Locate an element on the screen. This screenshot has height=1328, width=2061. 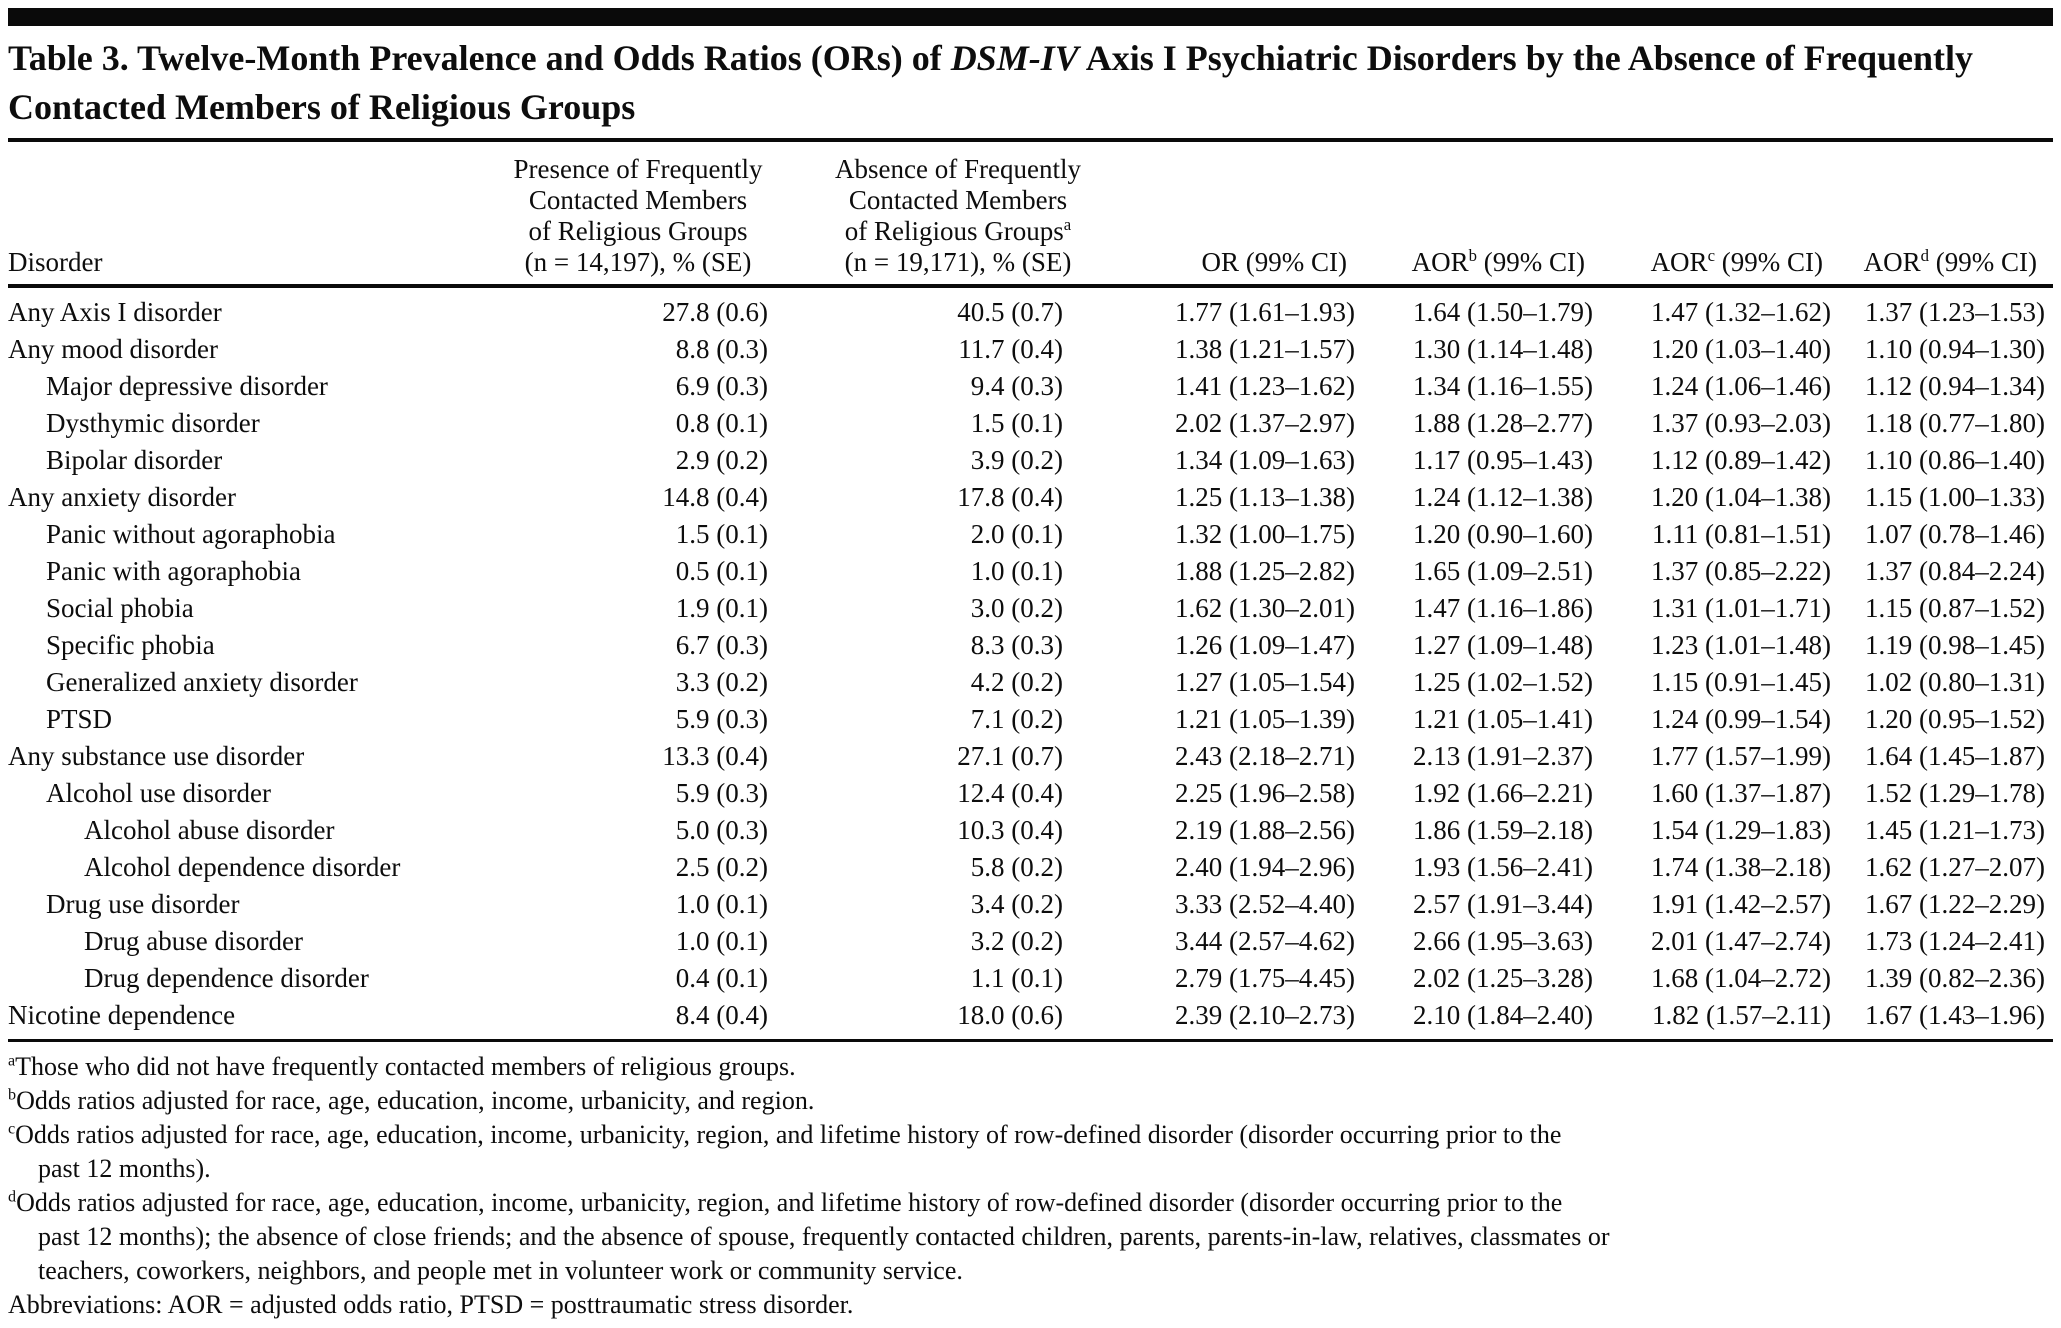
cell-or: 1.21 (1.05–1.39) is located at coordinates (1265, 719).